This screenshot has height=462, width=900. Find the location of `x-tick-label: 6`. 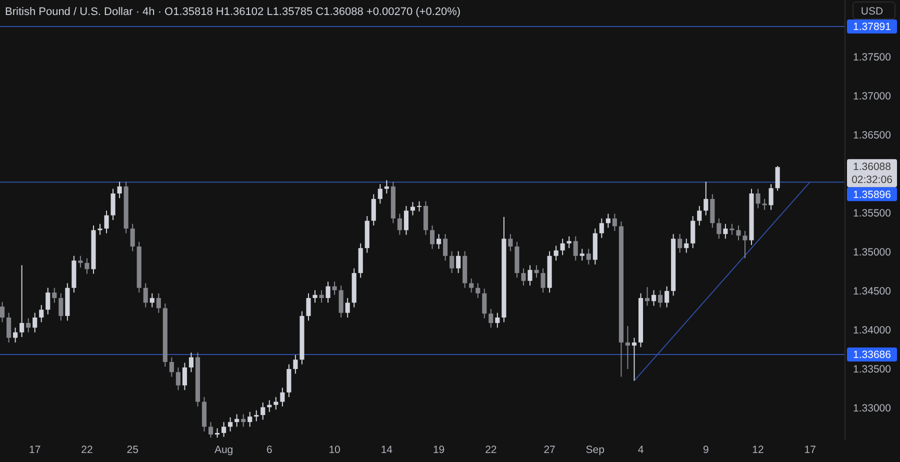

x-tick-label: 6 is located at coordinates (269, 450).